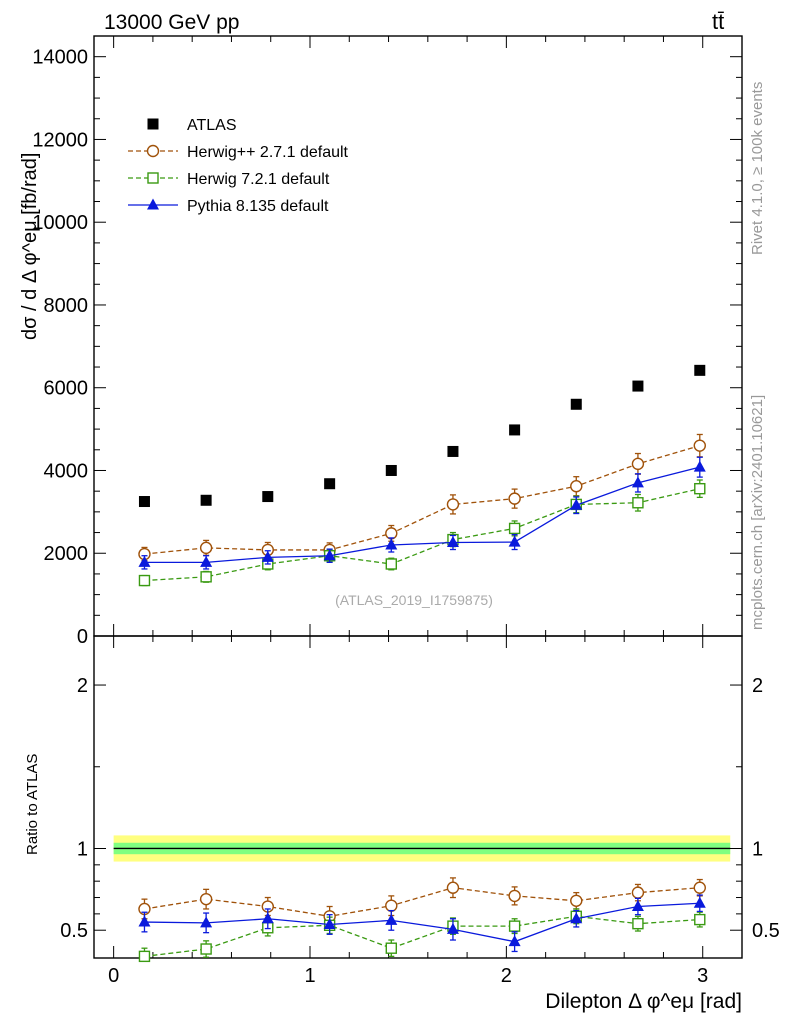  I want to click on upper-panel-ytick-label: 8000, so click(66, 306).